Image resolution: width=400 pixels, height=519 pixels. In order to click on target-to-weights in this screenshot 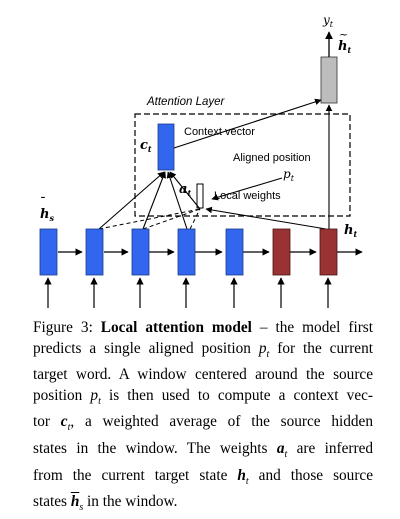, I will do `click(266, 218)`.